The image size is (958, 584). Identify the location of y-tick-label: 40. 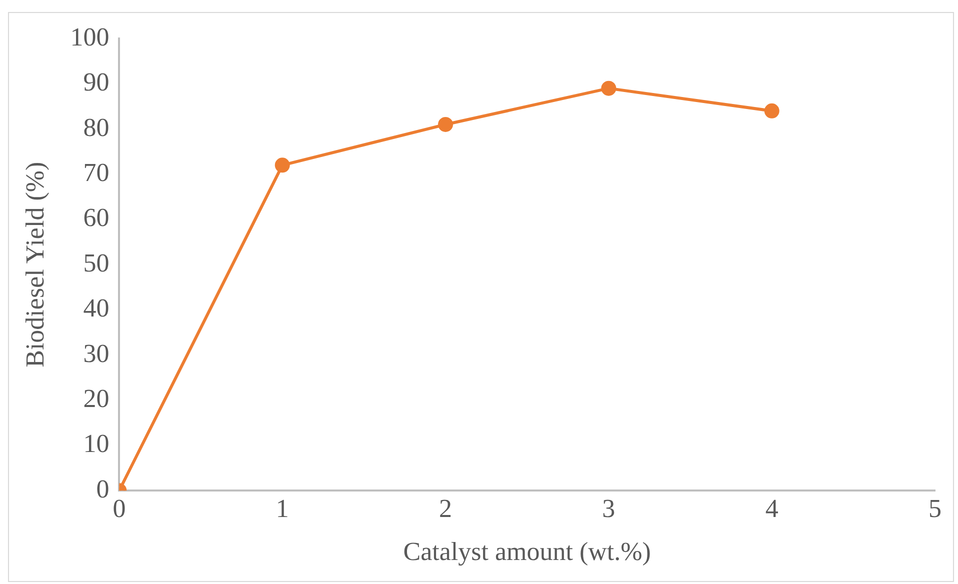
(96, 308).